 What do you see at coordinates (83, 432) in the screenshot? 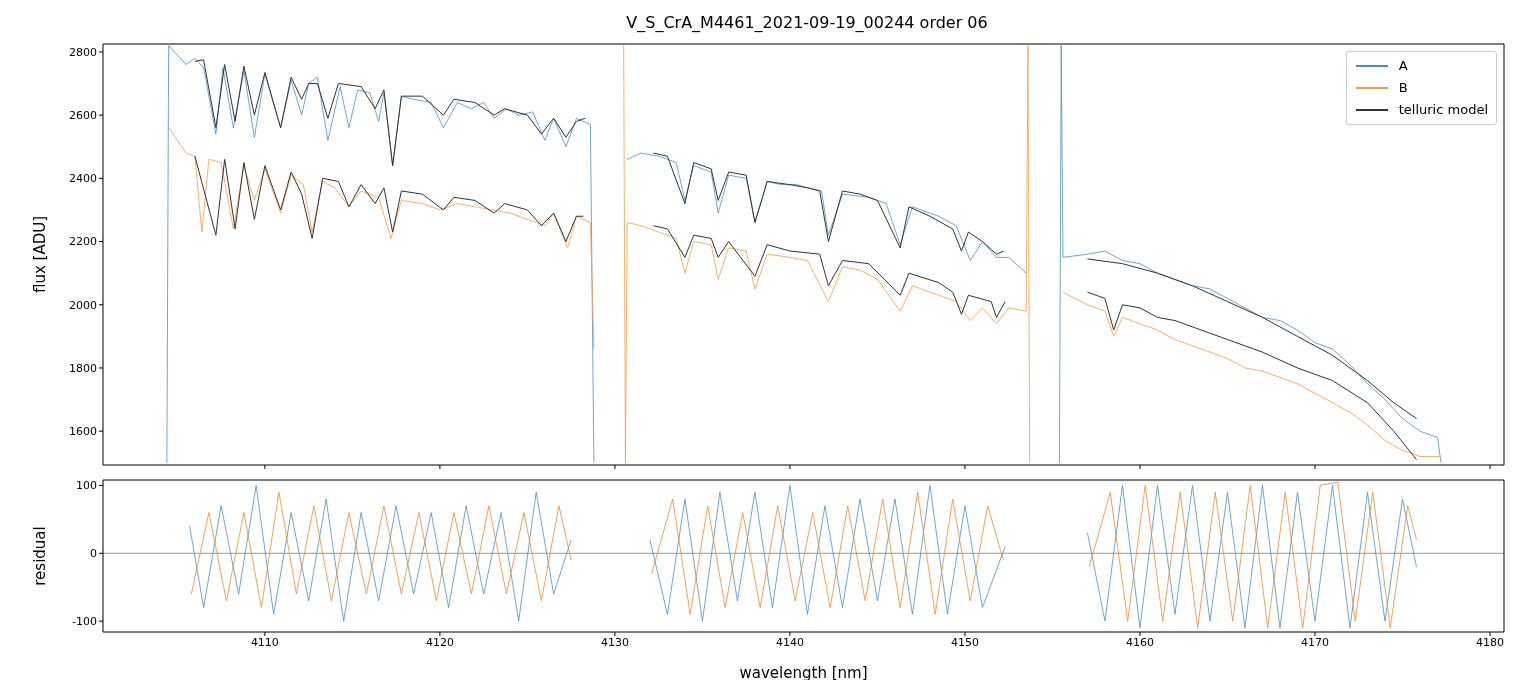
I see `y-tick-label: 1600` at bounding box center [83, 432].